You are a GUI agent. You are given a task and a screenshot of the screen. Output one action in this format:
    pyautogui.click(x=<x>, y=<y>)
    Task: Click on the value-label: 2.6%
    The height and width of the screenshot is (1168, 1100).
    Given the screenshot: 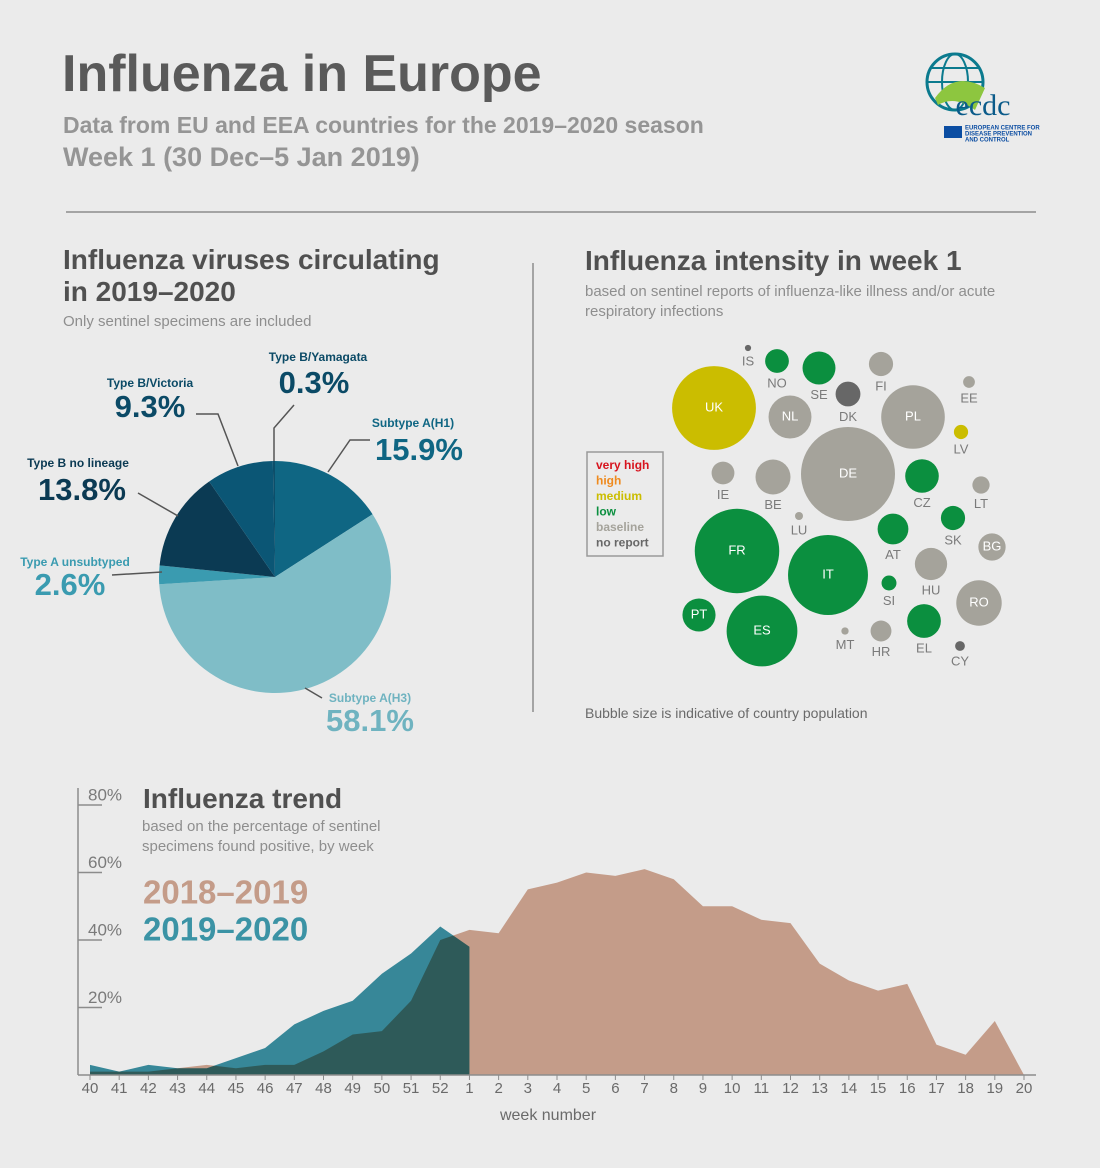 What is the action you would take?
    pyautogui.click(x=70, y=584)
    